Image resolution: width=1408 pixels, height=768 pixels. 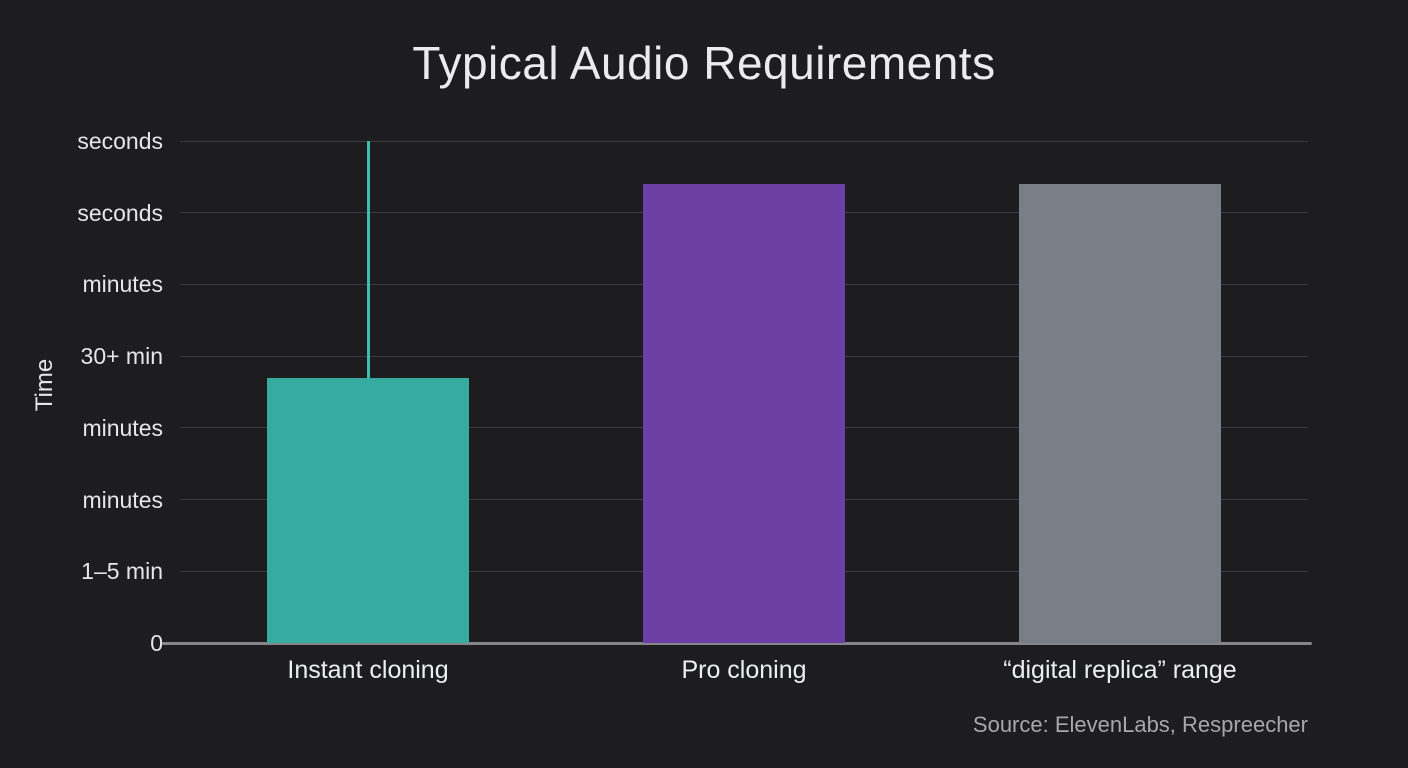 What do you see at coordinates (156, 643) in the screenshot?
I see `y-tick-label: 0` at bounding box center [156, 643].